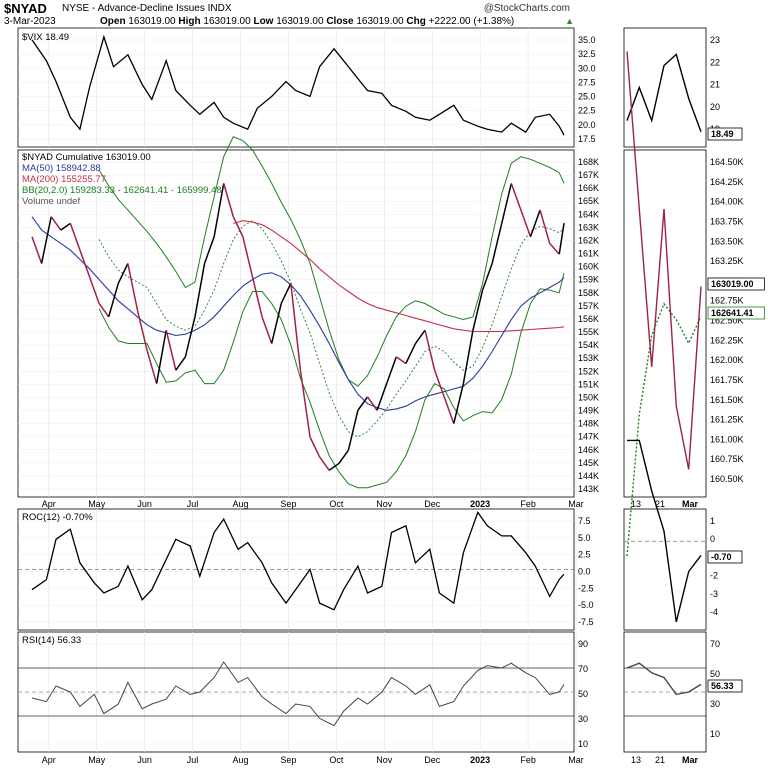  Describe the element at coordinates (588, 280) in the screenshot. I see `nyad-ytick-label: 159K` at that location.